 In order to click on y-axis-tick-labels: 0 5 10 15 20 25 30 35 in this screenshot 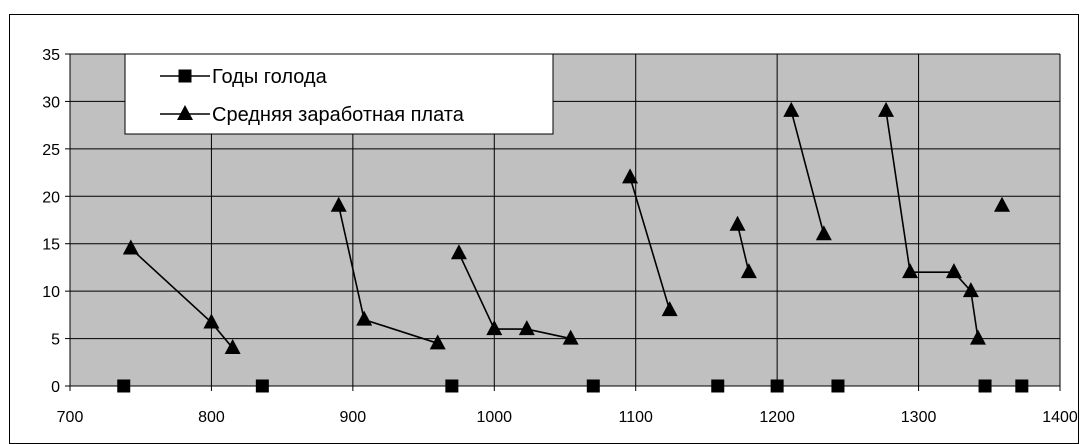, I will do `click(56, 221)`.